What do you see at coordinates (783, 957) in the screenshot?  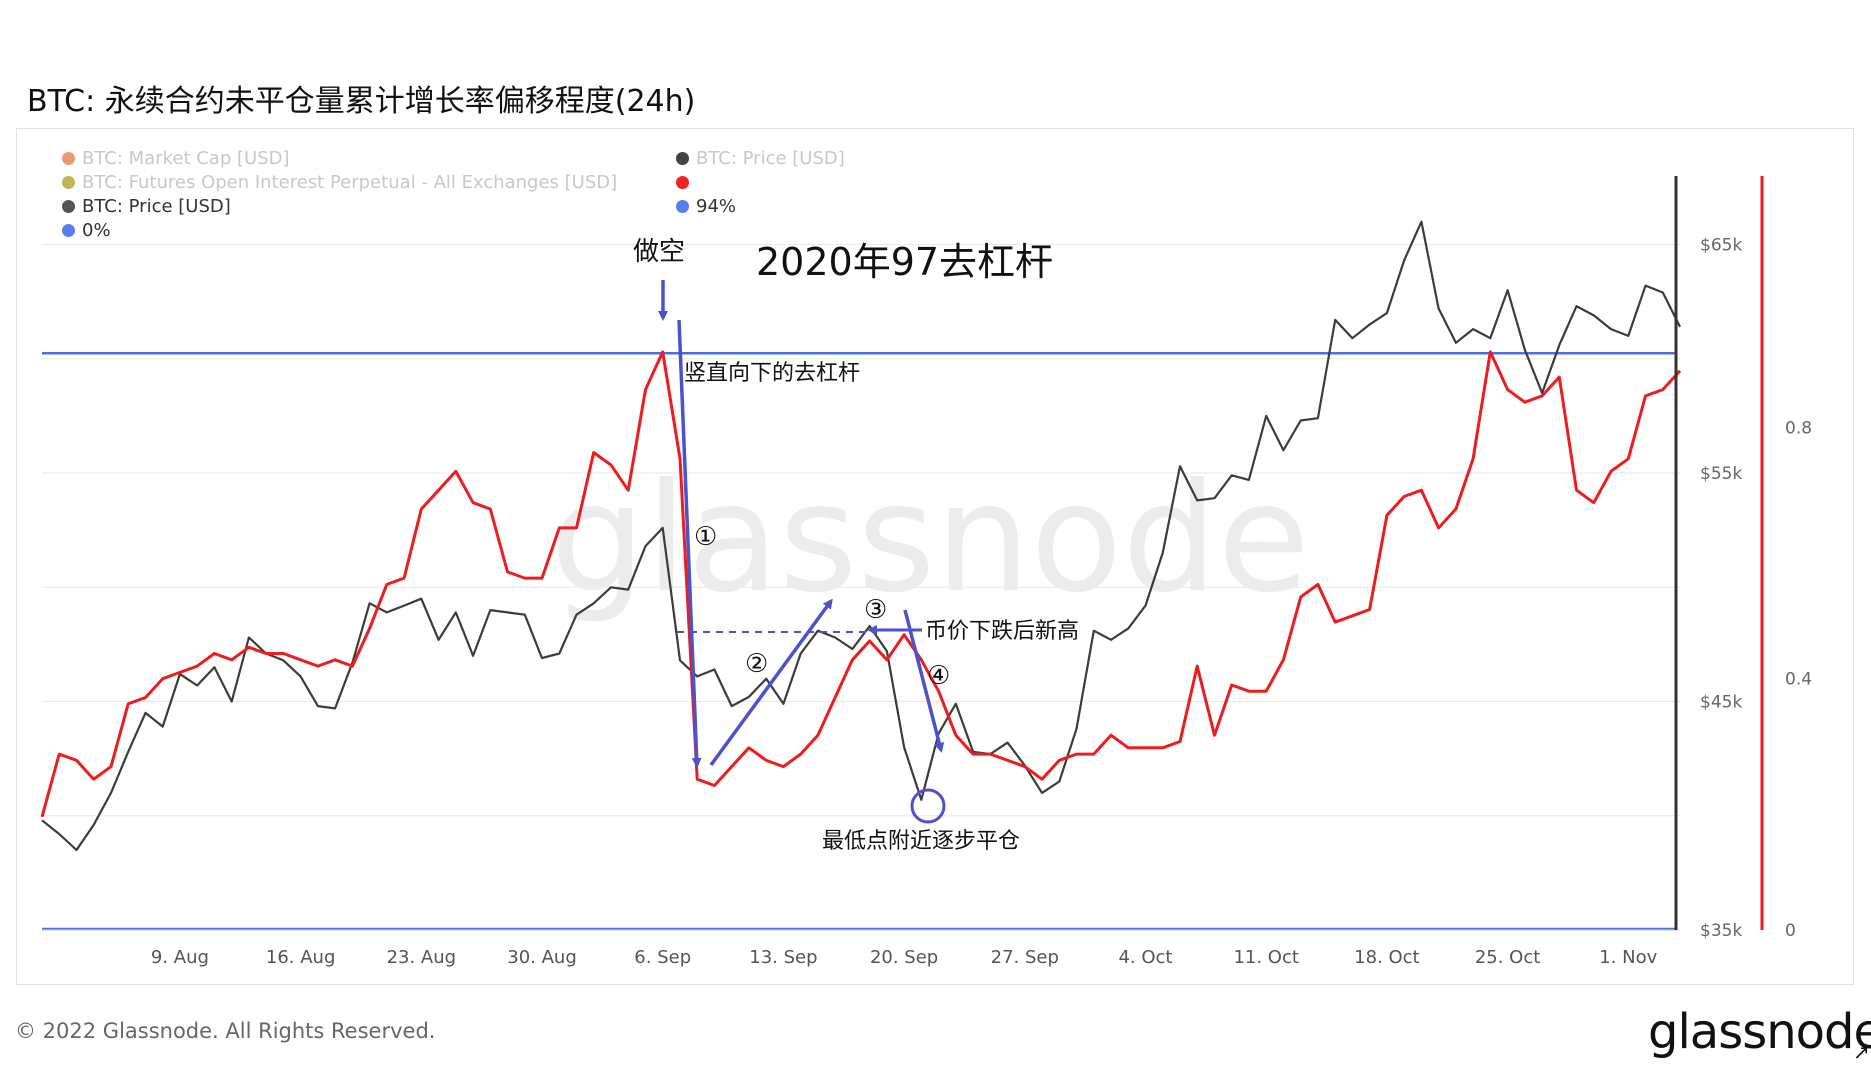 I see `x-tick-label: 13. Sep` at bounding box center [783, 957].